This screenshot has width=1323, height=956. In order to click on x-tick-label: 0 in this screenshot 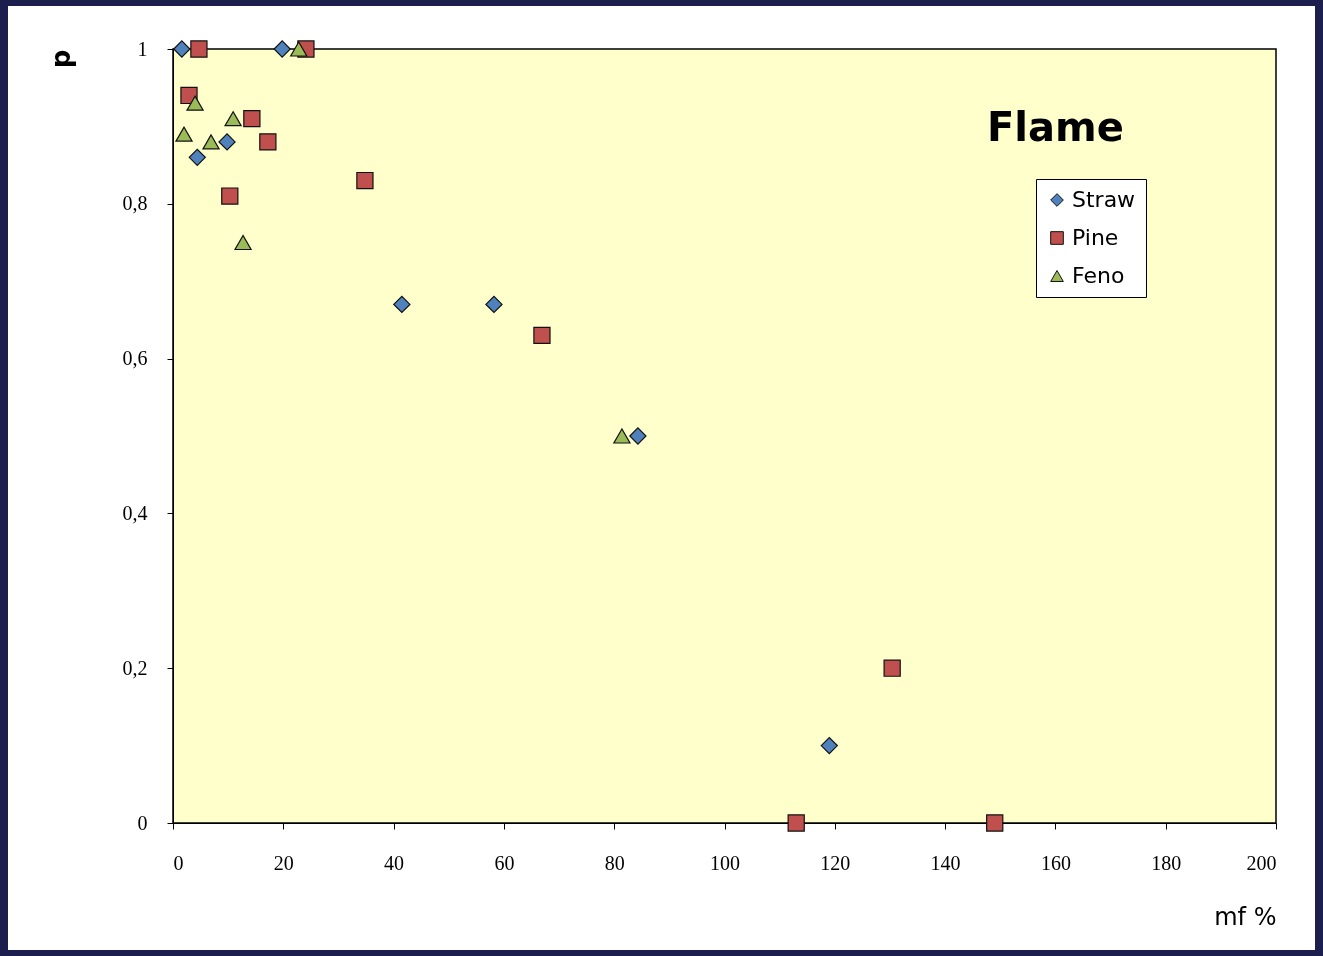, I will do `click(178, 862)`.